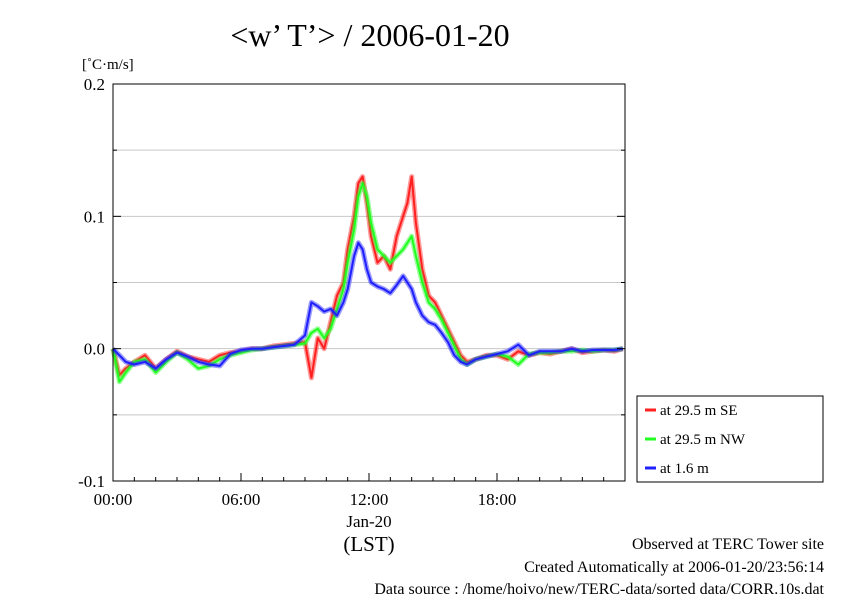  What do you see at coordinates (108, 65) in the screenshot?
I see `y-axis-unit-label: [˚C·m/s]` at bounding box center [108, 65].